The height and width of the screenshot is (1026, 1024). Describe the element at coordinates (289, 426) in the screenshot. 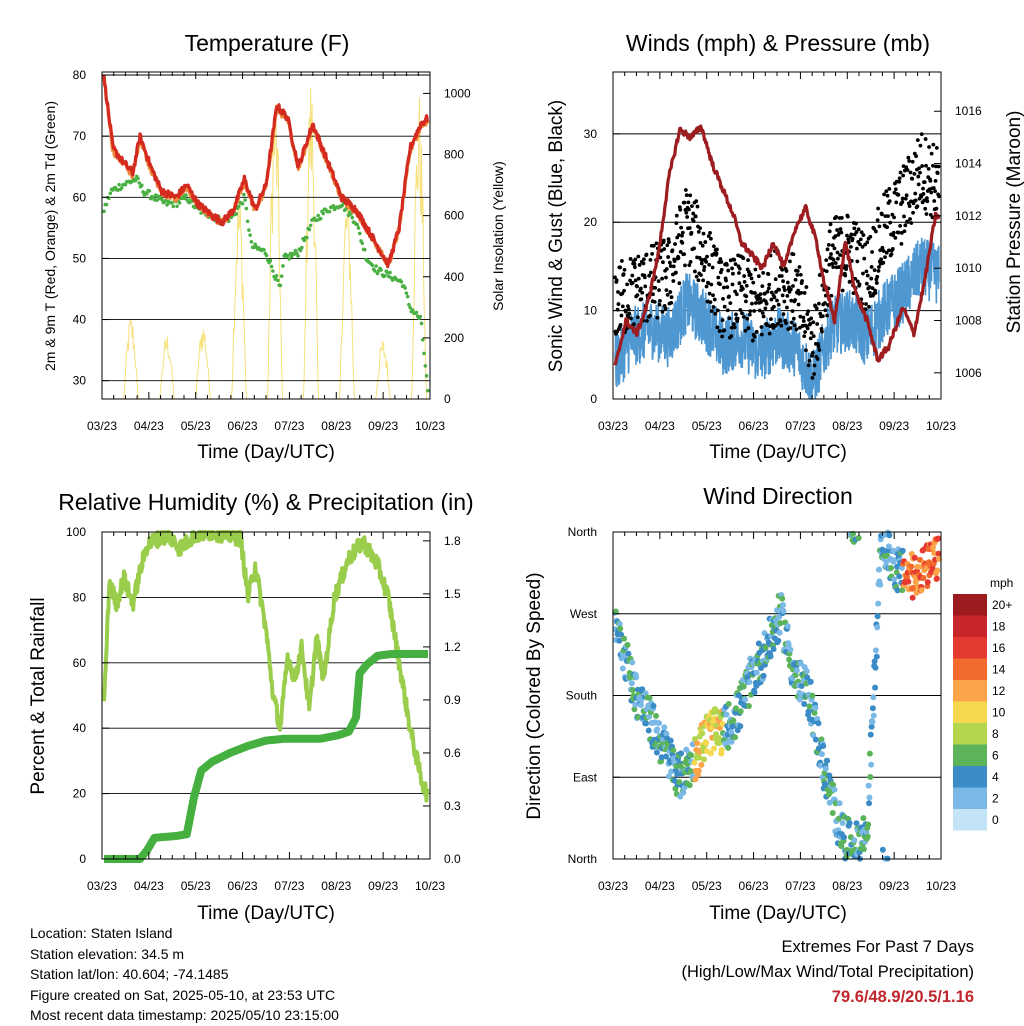

I see `x-tick-label: 07/23` at that location.